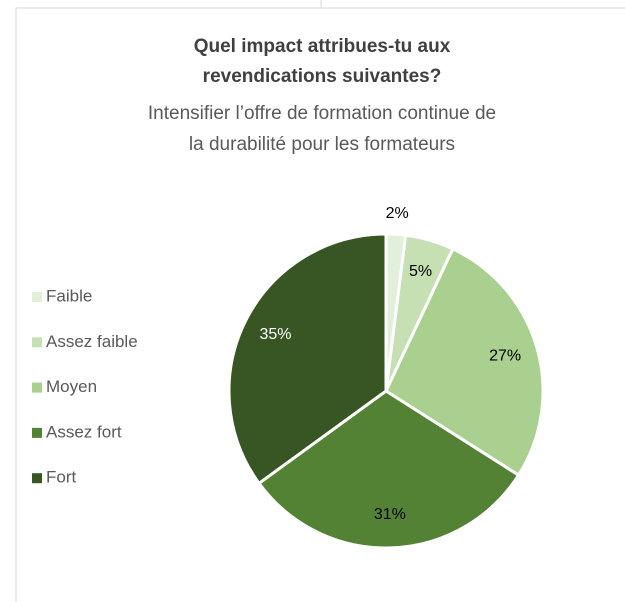 This screenshot has height=602, width=625. I want to click on chart-title: revendications suivantes?, so click(322, 76).